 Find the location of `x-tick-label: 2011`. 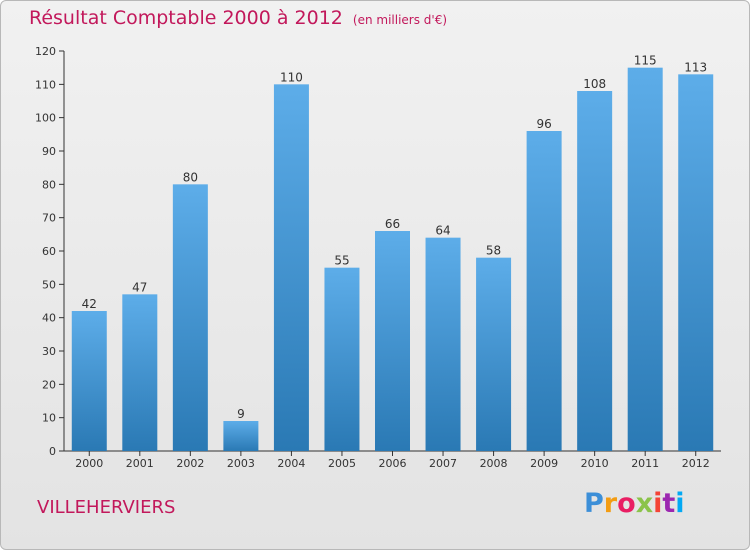

x-tick-label: 2011 is located at coordinates (645, 463).